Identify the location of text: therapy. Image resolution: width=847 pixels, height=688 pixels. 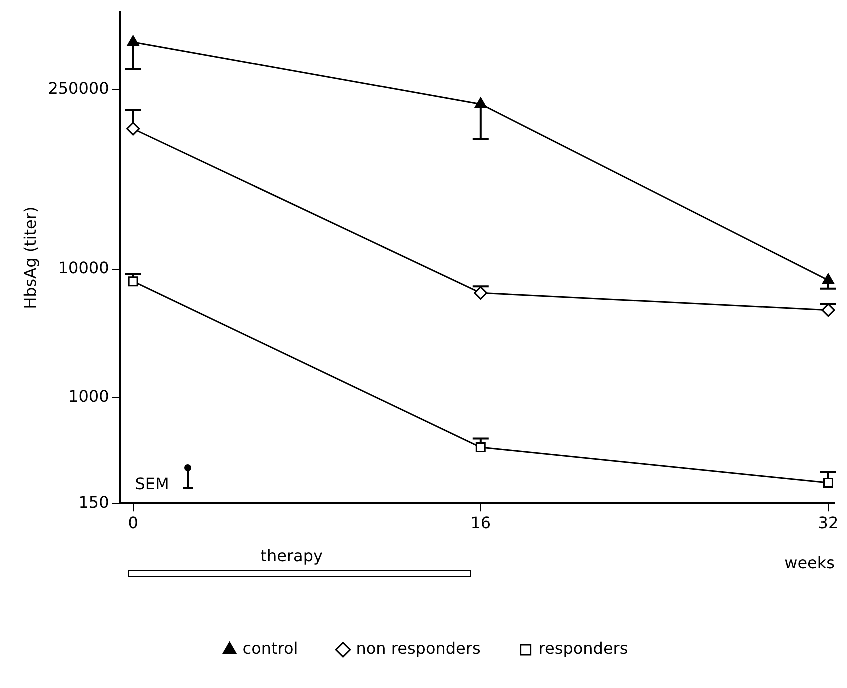
(291, 556).